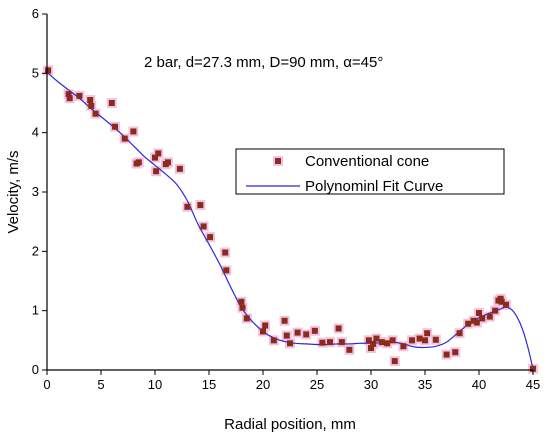 The height and width of the screenshot is (443, 550). What do you see at coordinates (371, 384) in the screenshot?
I see `x-tick-label: 30` at bounding box center [371, 384].